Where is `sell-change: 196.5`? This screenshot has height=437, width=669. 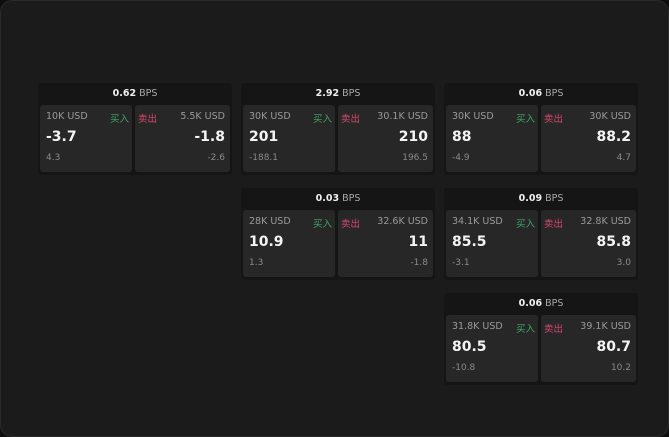 sell-change: 196.5 is located at coordinates (415, 158).